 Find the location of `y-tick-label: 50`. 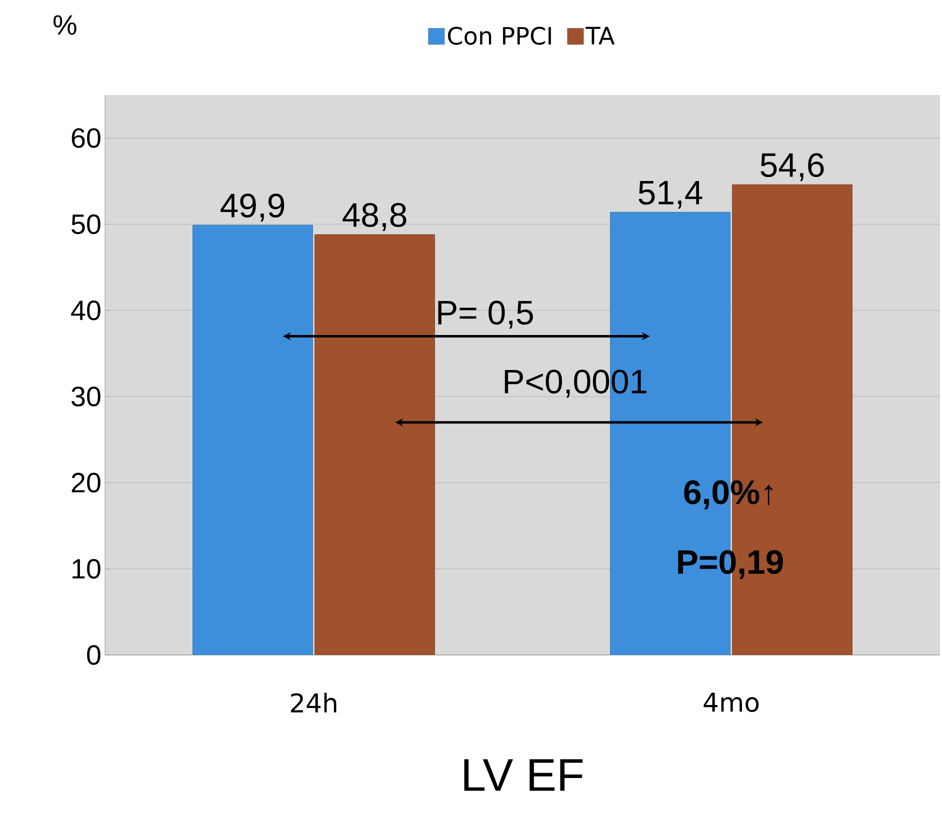

y-tick-label: 50 is located at coordinates (86, 224).